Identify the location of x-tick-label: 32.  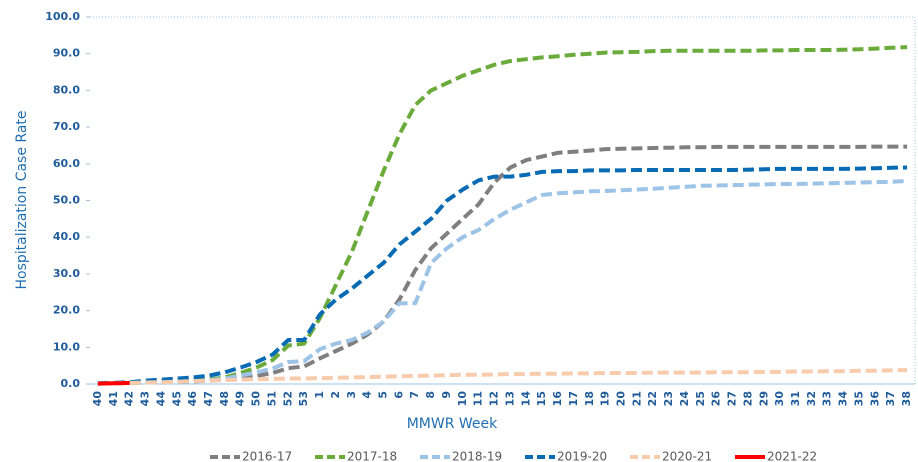
(811, 398).